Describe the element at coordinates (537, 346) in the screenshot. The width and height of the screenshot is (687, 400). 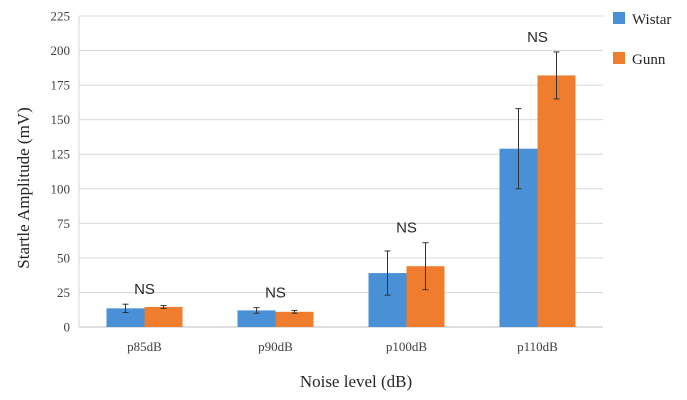
I see `x-category-label: p110dB` at that location.